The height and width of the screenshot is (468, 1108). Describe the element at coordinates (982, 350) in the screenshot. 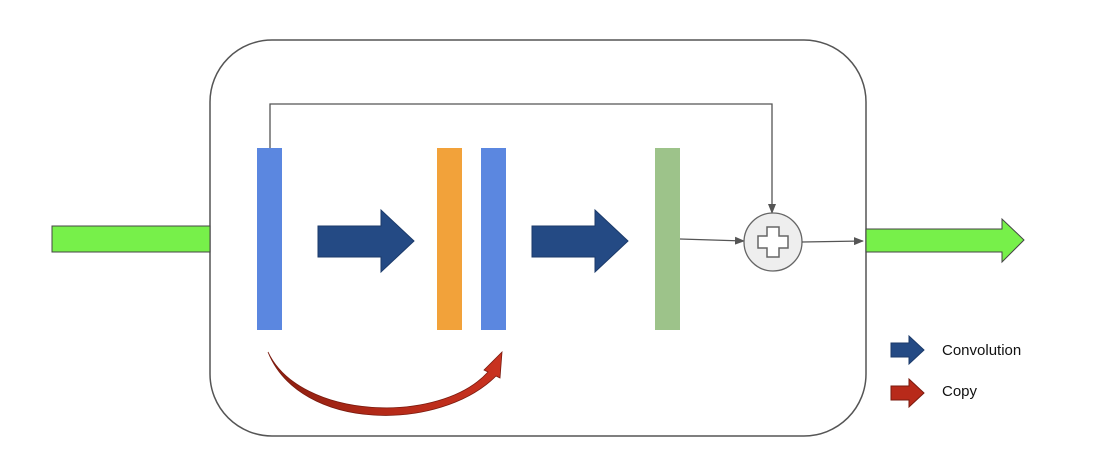

I see `legend-convolution-label: Convolution` at that location.